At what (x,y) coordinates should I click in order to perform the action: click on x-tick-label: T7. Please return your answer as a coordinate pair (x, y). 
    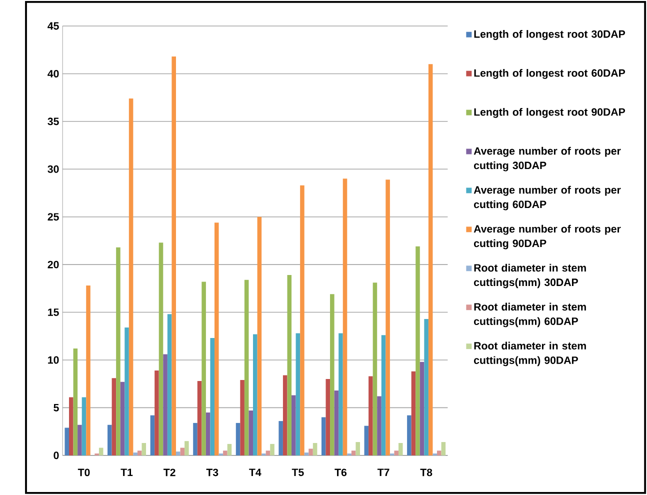
    Looking at the image, I should click on (383, 472).